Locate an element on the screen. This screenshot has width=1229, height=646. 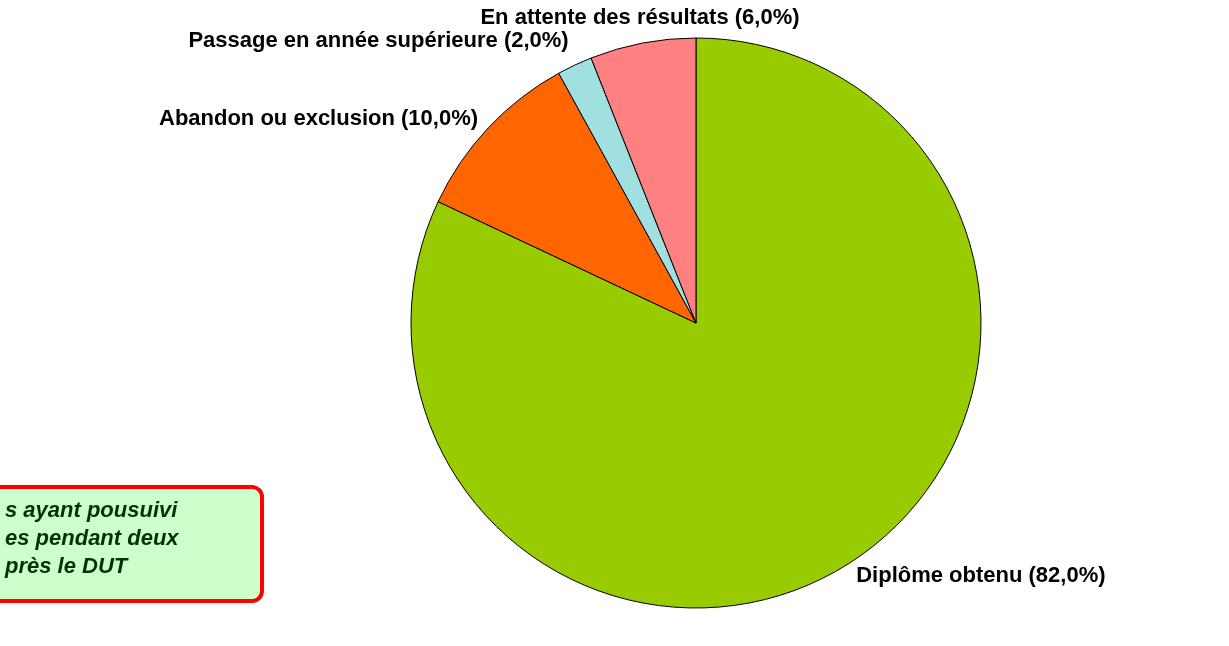
slice-label: Diplôme obtenu (82,0%) is located at coordinates (981, 575).